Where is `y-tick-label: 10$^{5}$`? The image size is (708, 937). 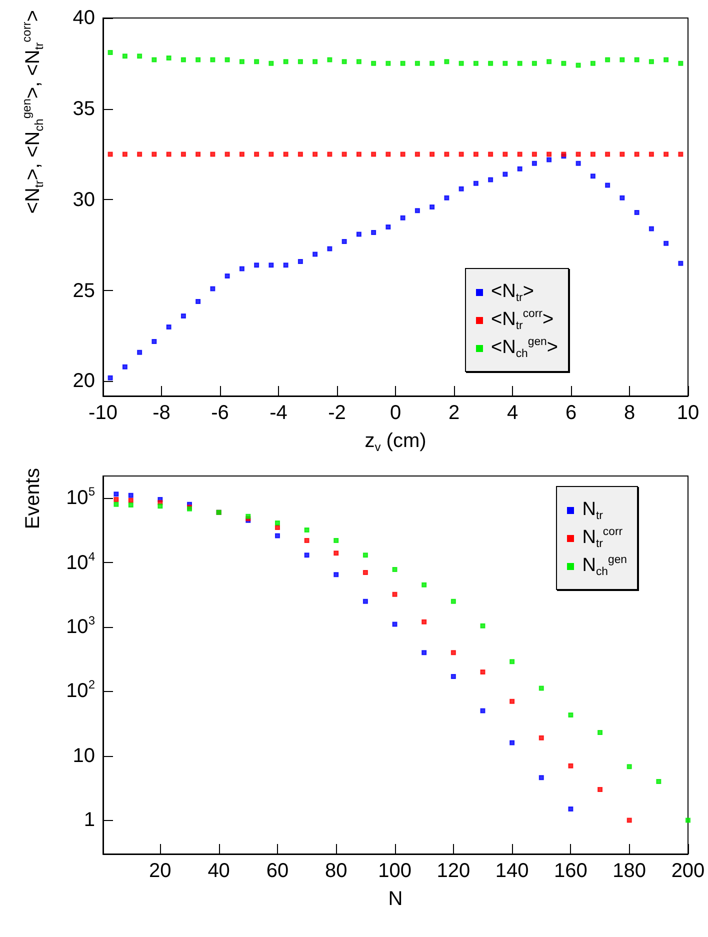
y-tick-label: 10$^{5}$ is located at coordinates (80, 497).